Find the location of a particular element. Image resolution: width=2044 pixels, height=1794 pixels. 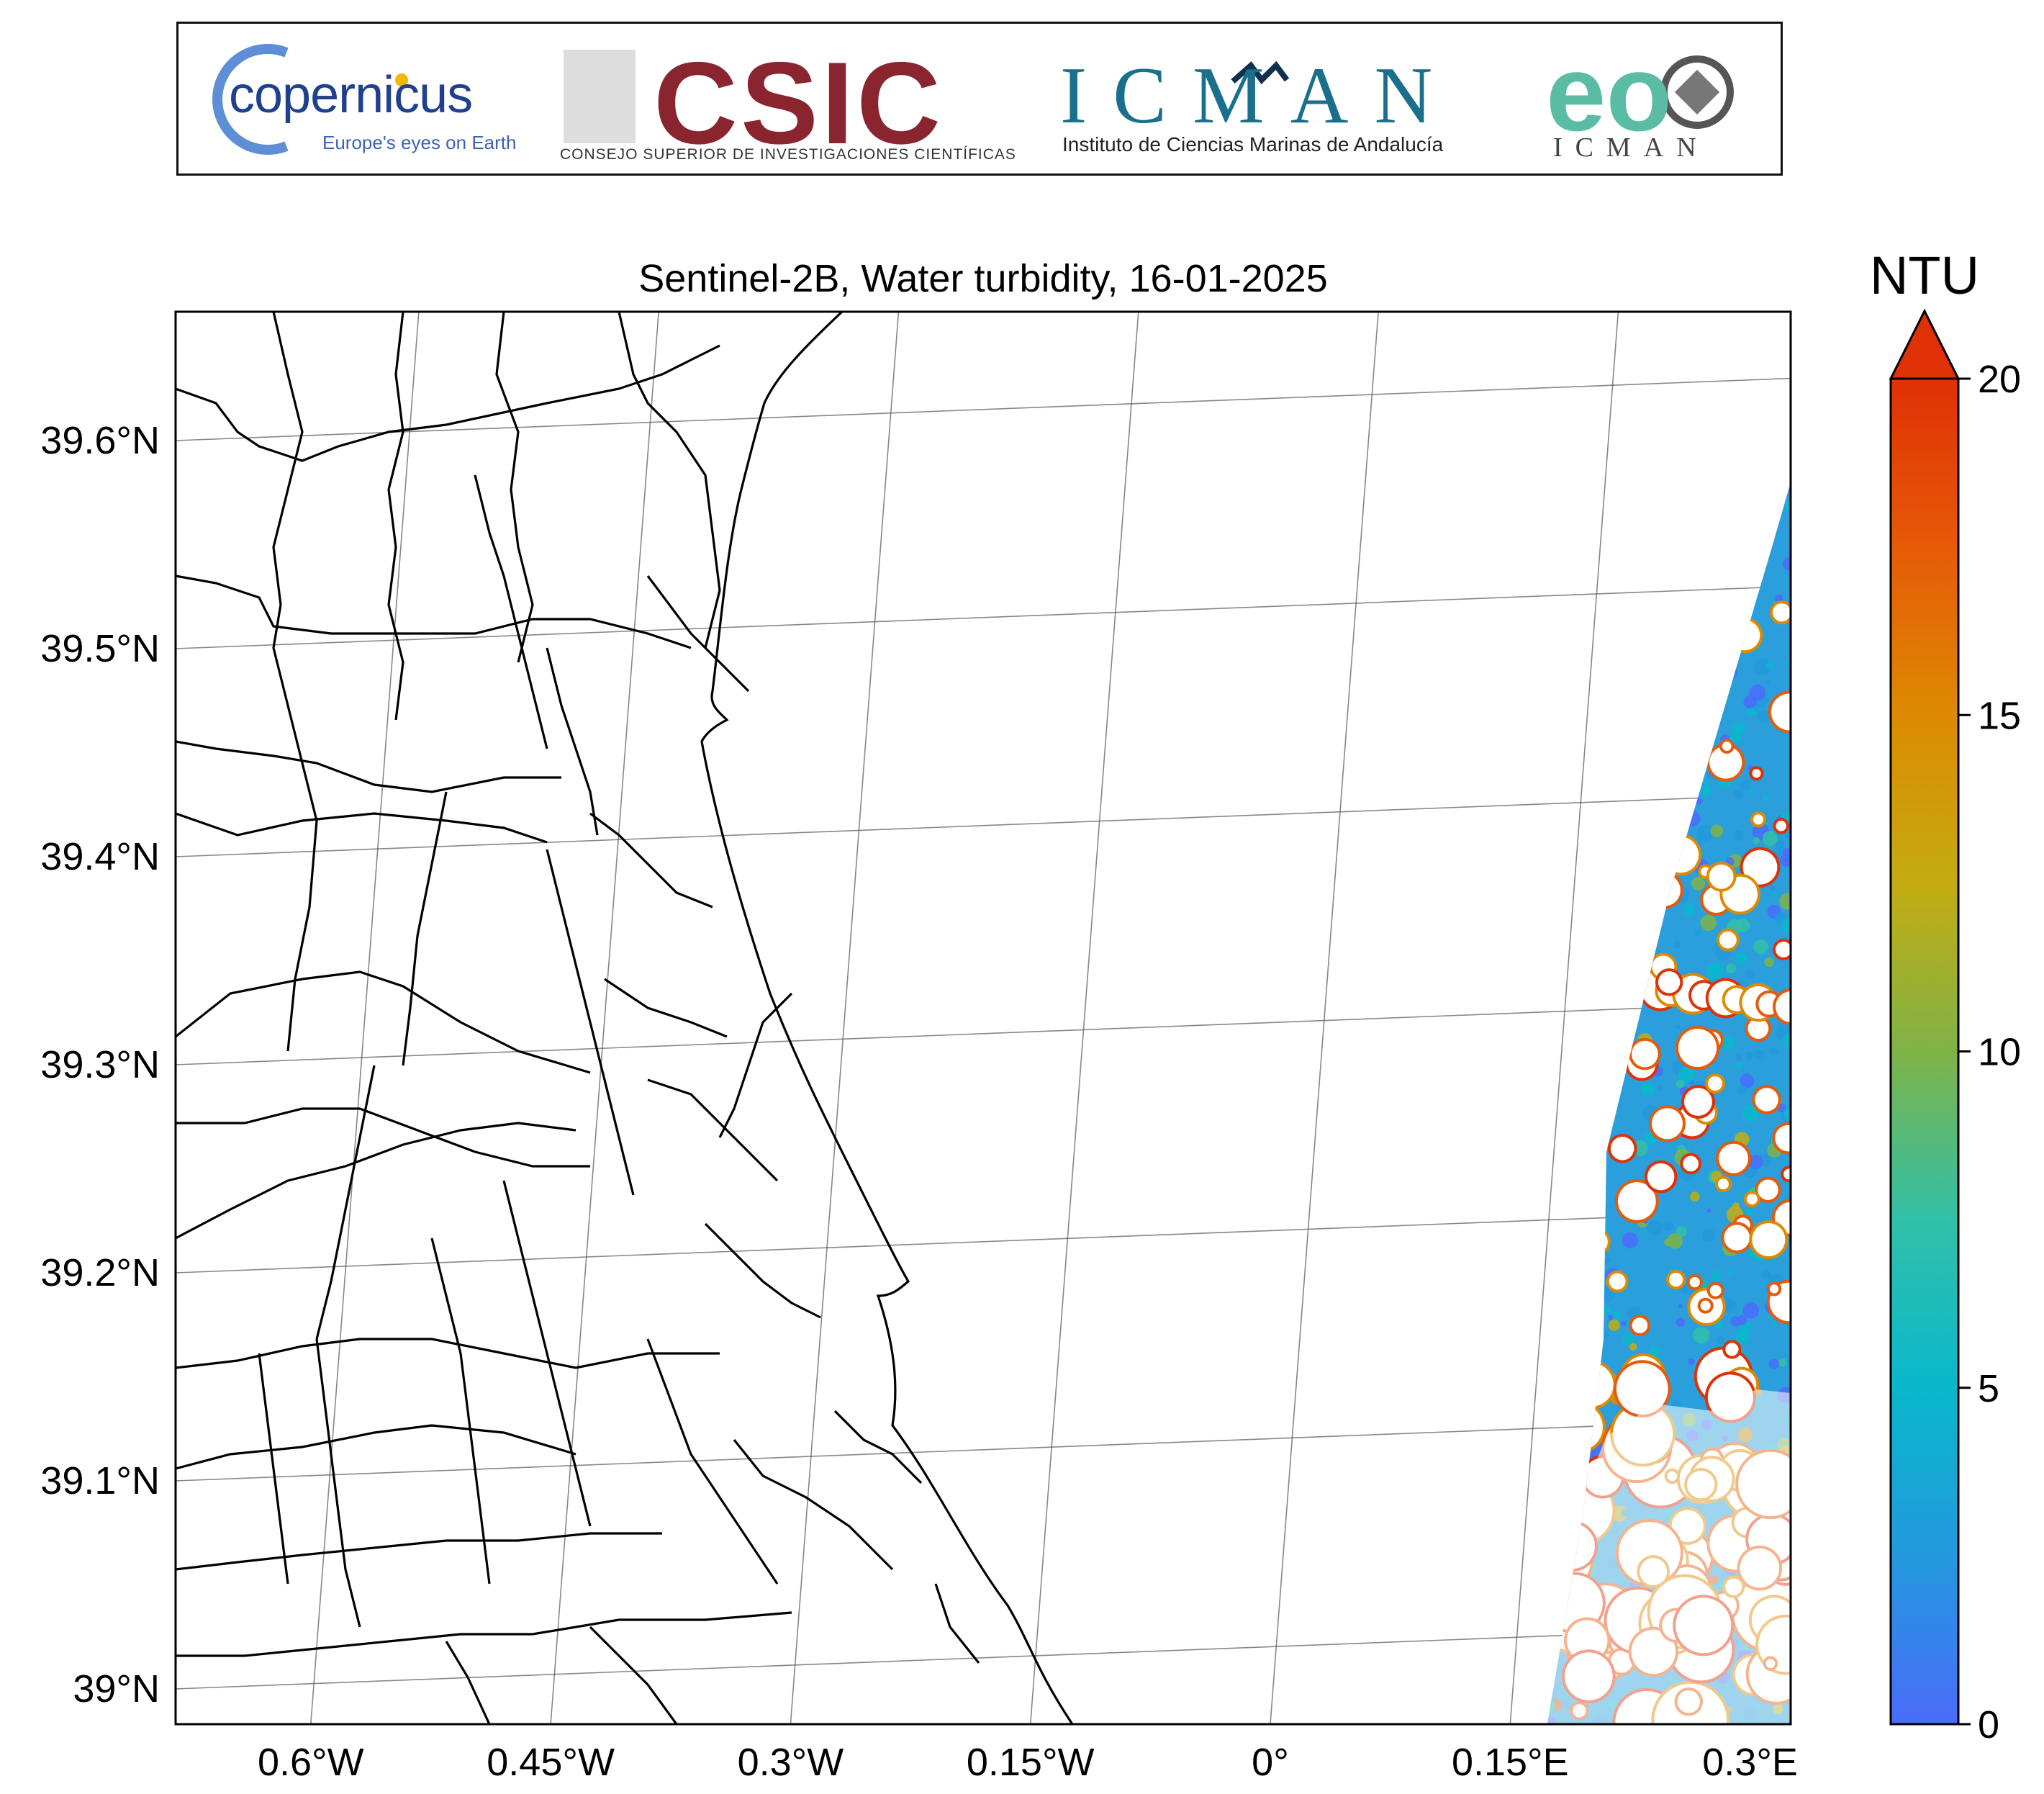

coastline is located at coordinates (887, 1018).